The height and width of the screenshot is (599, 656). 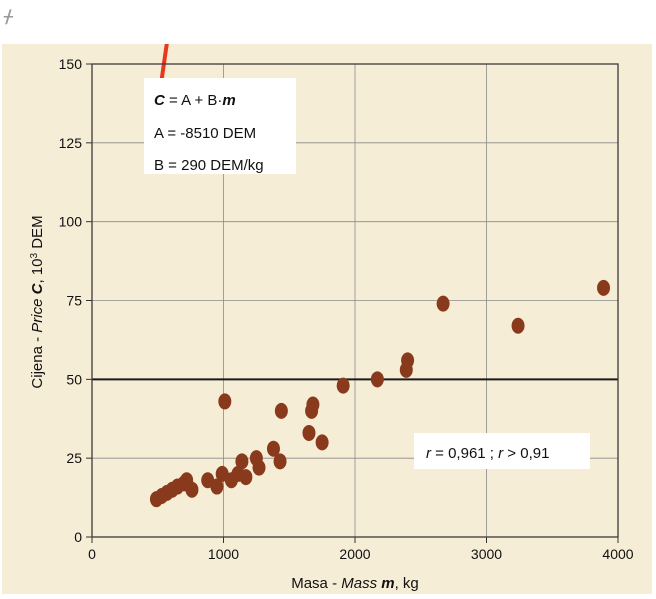 I want to click on x-tick-label: 0, so click(x=92, y=554).